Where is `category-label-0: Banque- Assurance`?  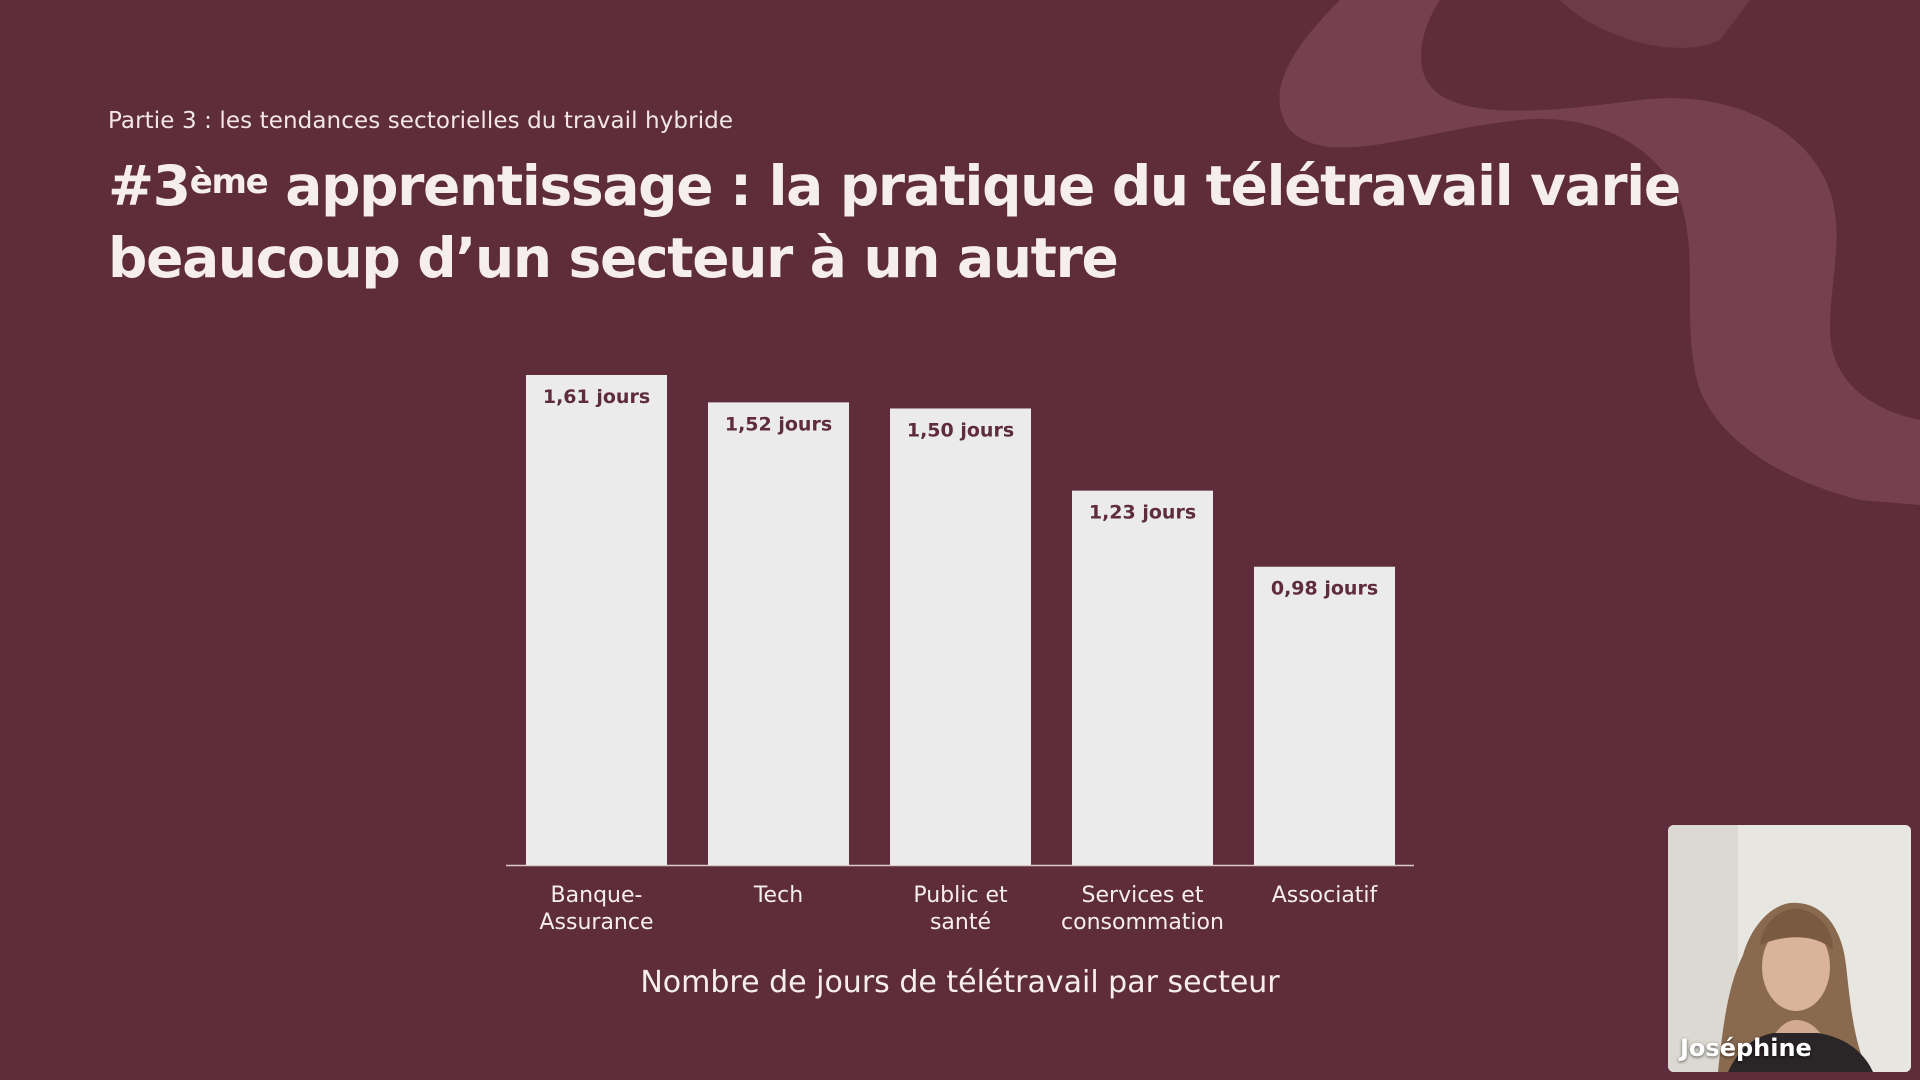 category-label-0: Banque- Assurance is located at coordinates (596, 909).